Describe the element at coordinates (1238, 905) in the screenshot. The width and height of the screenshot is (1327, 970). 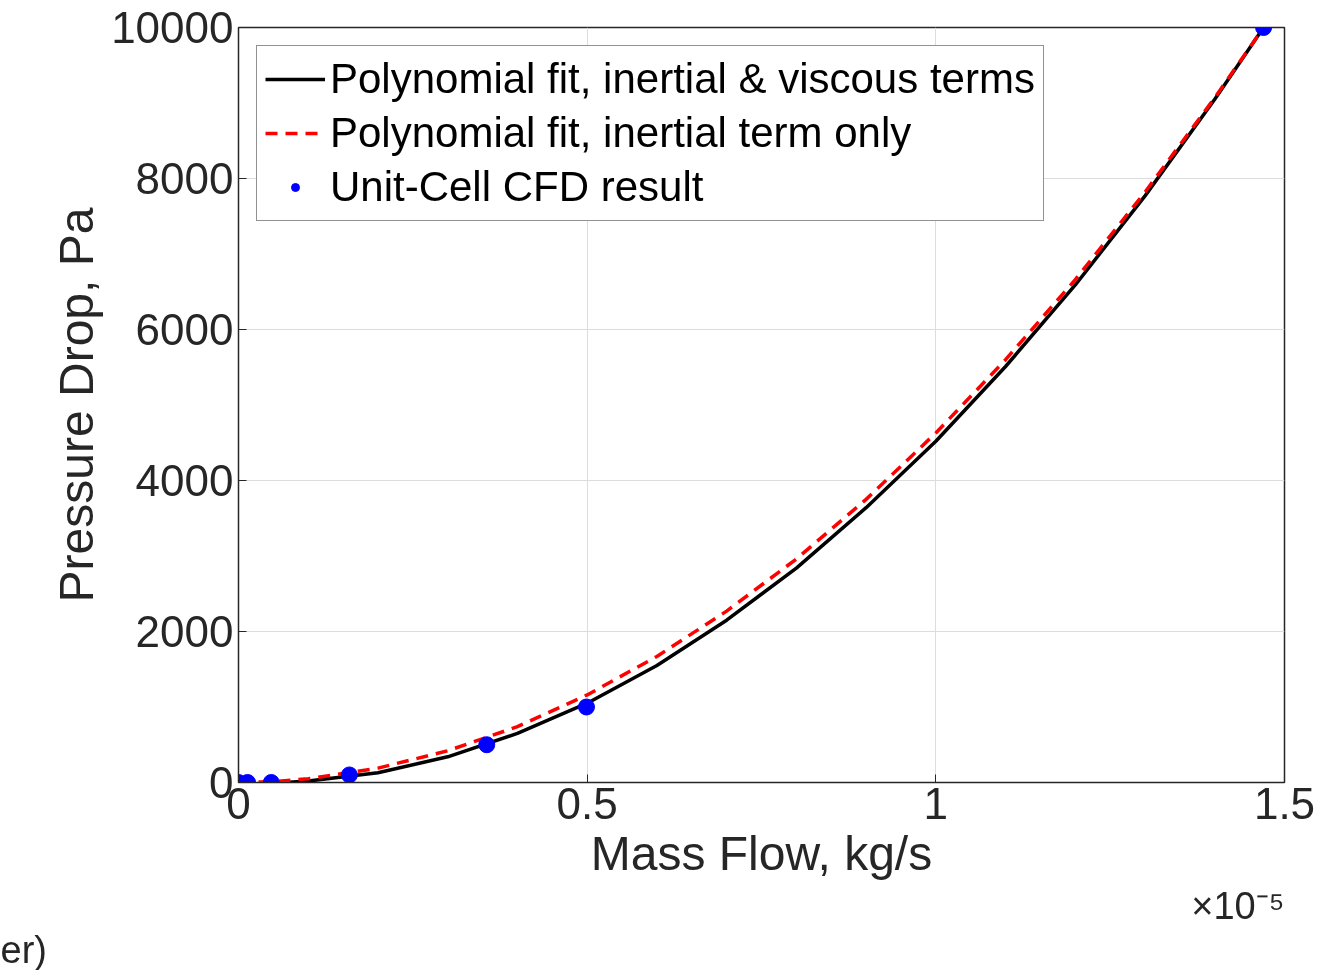
I see `text: ×10⁻⁵` at that location.